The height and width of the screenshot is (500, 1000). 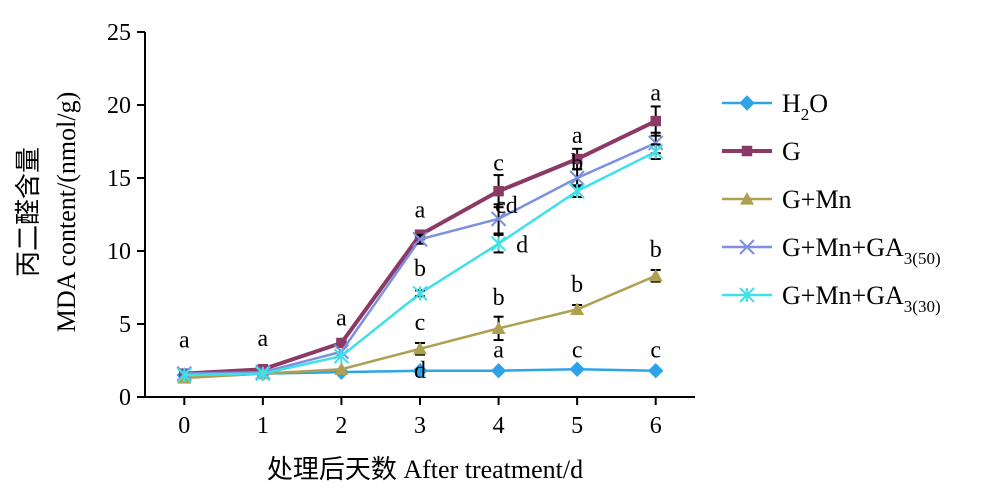 What do you see at coordinates (775, 106) in the screenshot?
I see `legend-item: H2O` at bounding box center [775, 106].